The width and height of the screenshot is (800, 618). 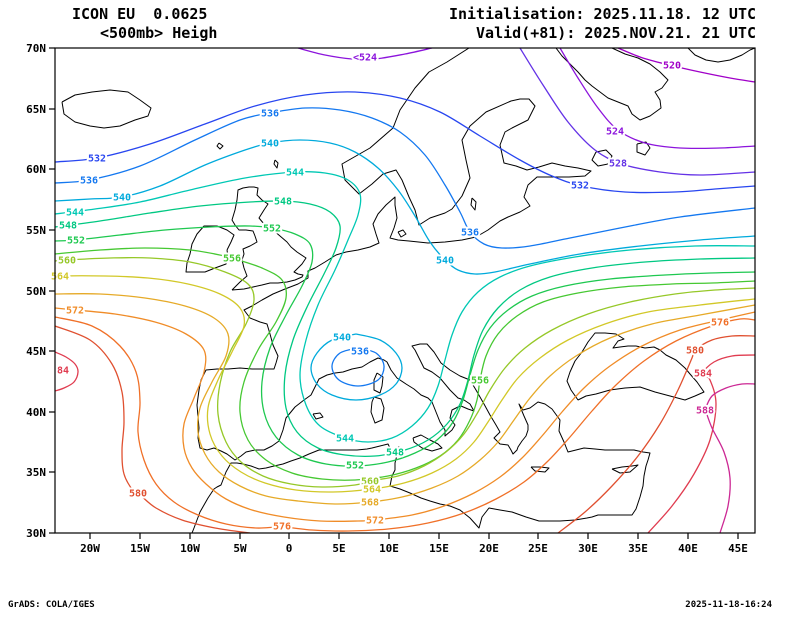 What do you see at coordinates (63, 371) in the screenshot?
I see `contour-label: 84` at bounding box center [63, 371].